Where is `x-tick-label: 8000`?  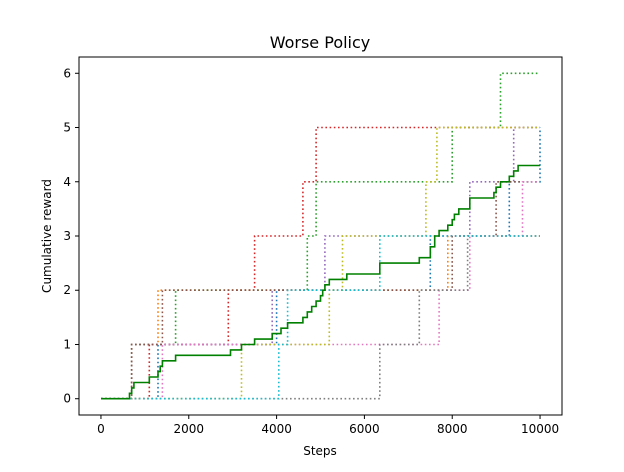
x-tick-label: 8000 is located at coordinates (452, 429).